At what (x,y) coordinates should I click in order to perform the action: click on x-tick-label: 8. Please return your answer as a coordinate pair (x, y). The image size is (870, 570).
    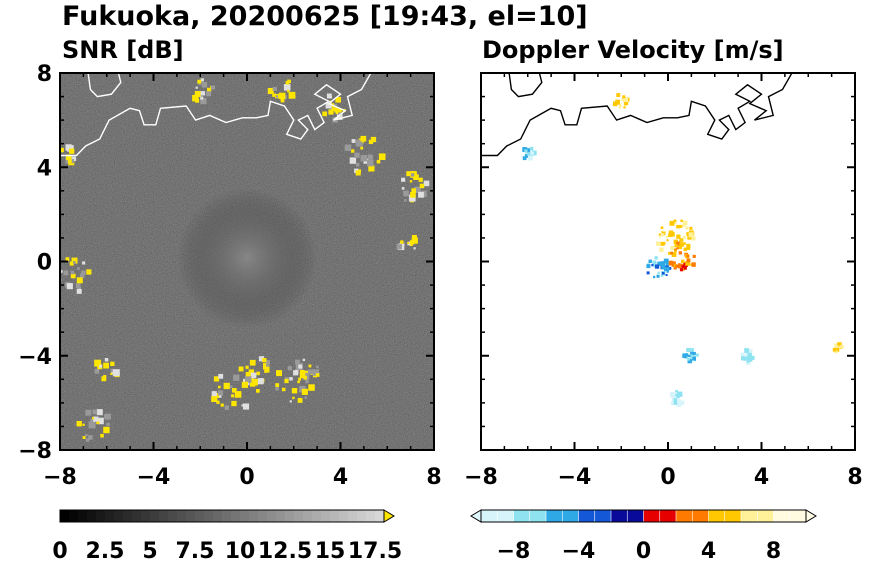
    Looking at the image, I should click on (854, 477).